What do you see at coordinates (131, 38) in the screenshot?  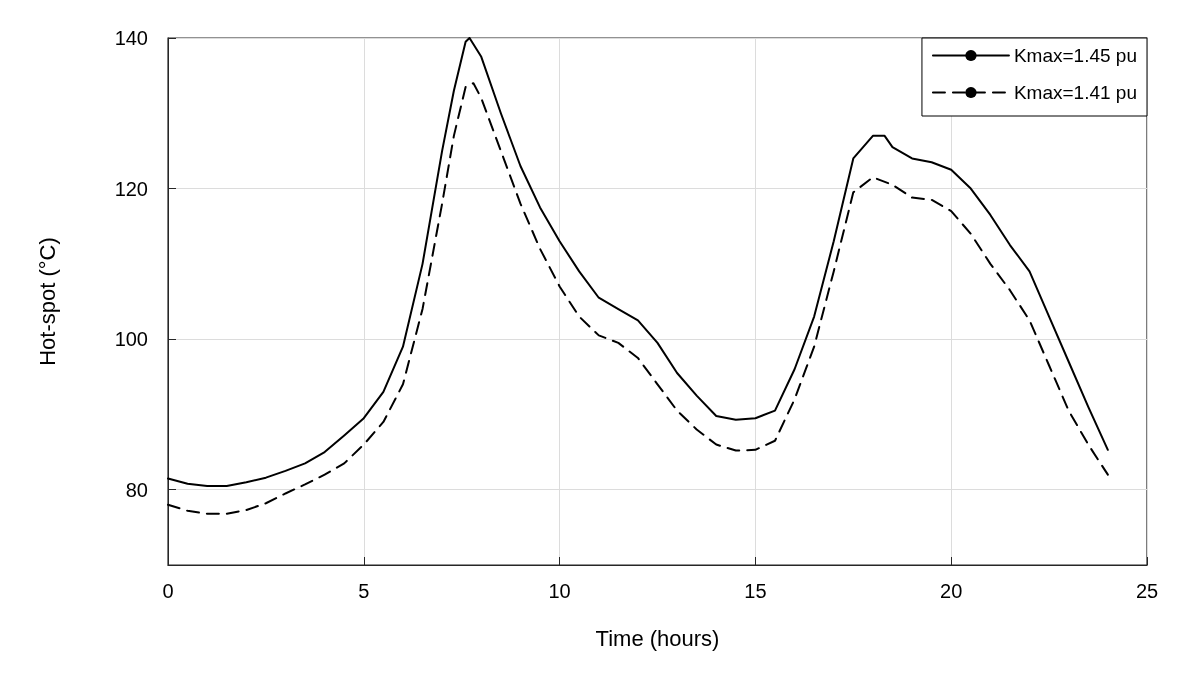 I see `y-tick-label: 140` at bounding box center [131, 38].